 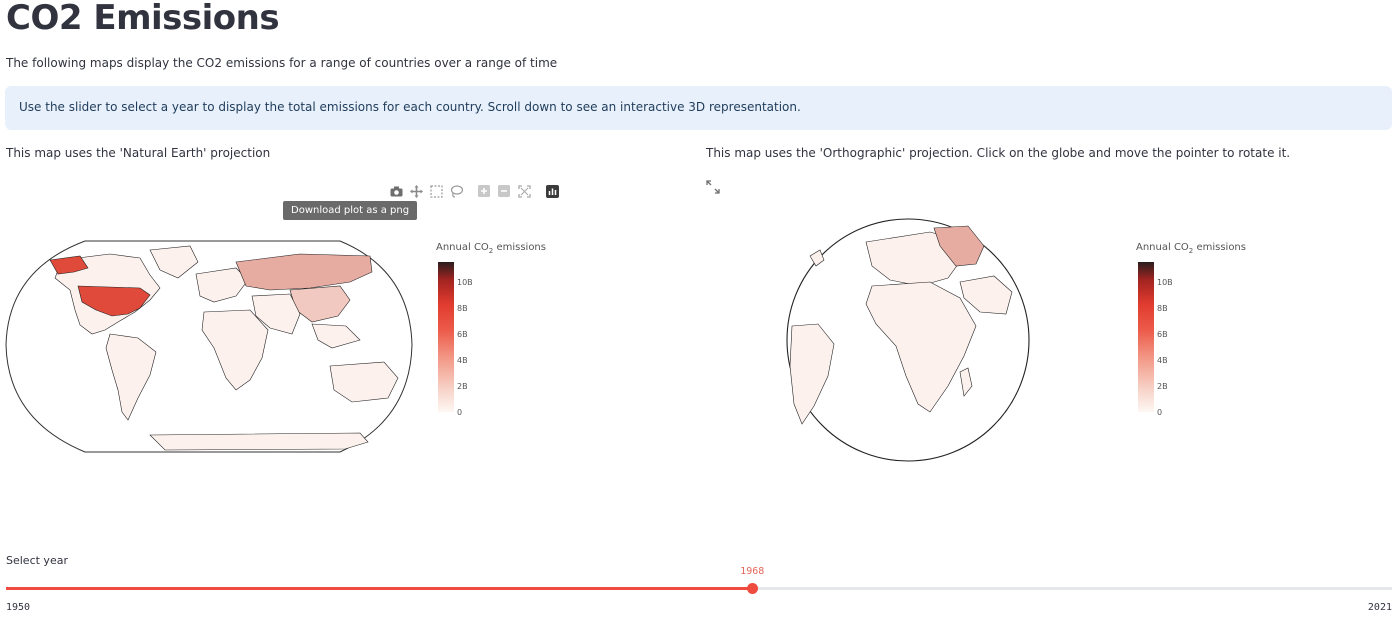 What do you see at coordinates (462, 308) in the screenshot?
I see `left-tick: 8B` at bounding box center [462, 308].